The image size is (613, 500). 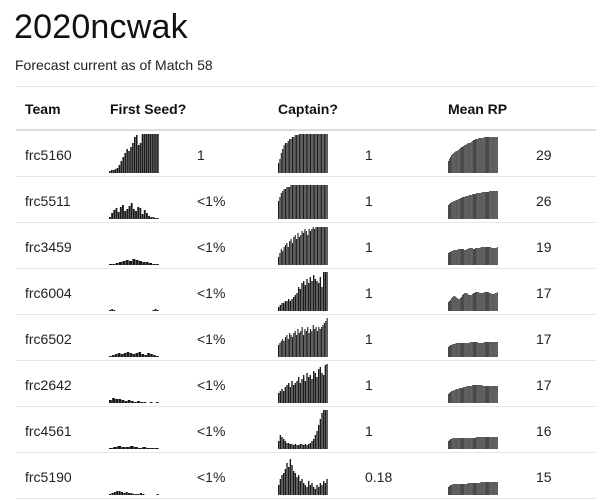 What do you see at coordinates (48, 431) in the screenshot?
I see `team-link: frc4561` at bounding box center [48, 431].